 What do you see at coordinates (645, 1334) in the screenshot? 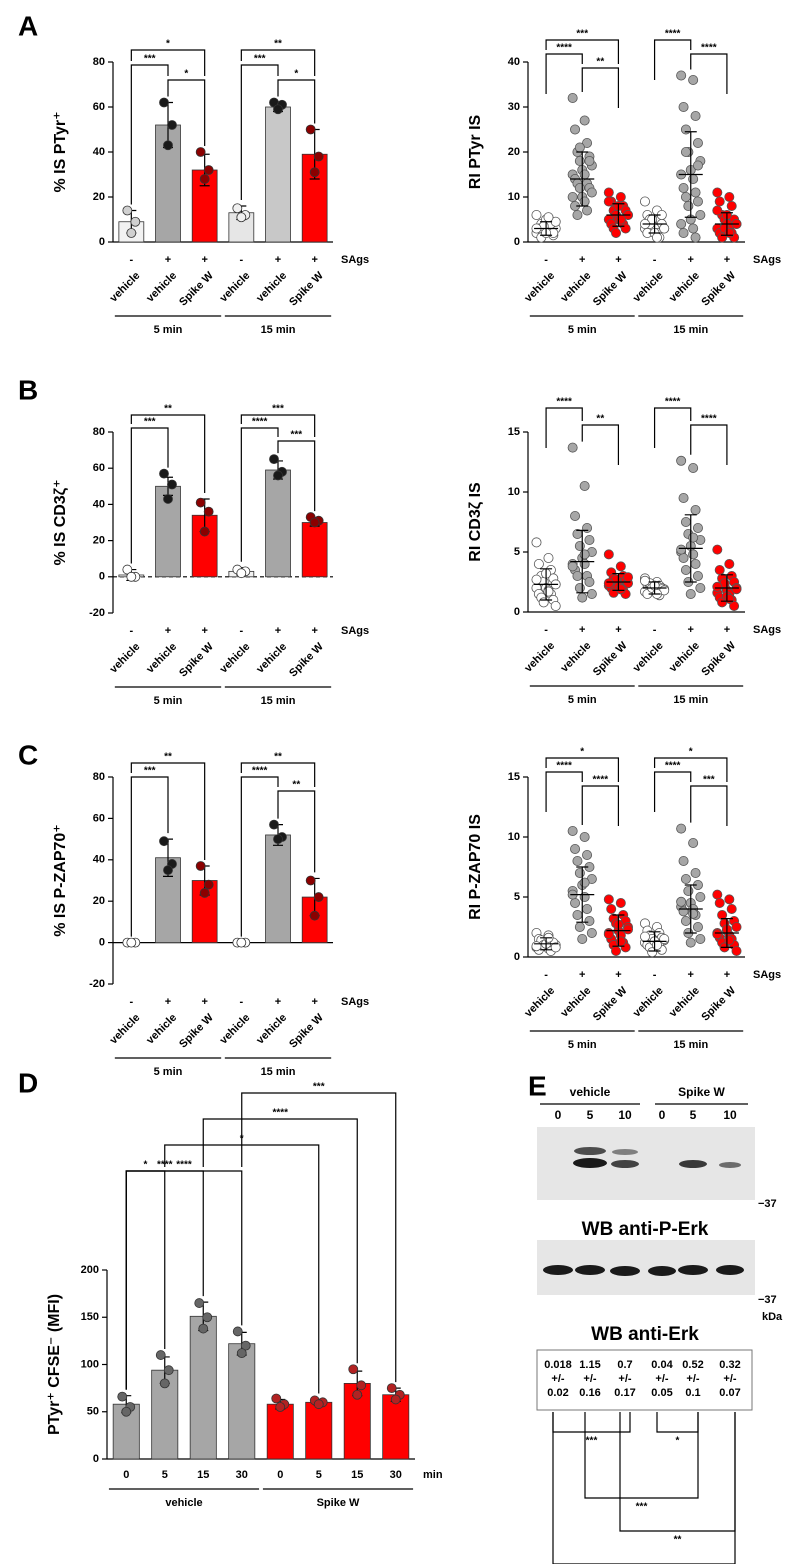
I see `blot-title: WB anti-Erk` at bounding box center [645, 1334].